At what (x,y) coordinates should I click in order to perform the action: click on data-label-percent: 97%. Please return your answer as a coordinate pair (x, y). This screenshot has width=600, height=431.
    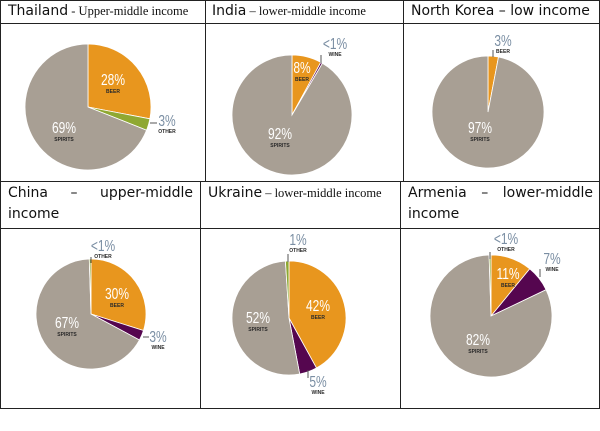
    Looking at the image, I should click on (480, 127).